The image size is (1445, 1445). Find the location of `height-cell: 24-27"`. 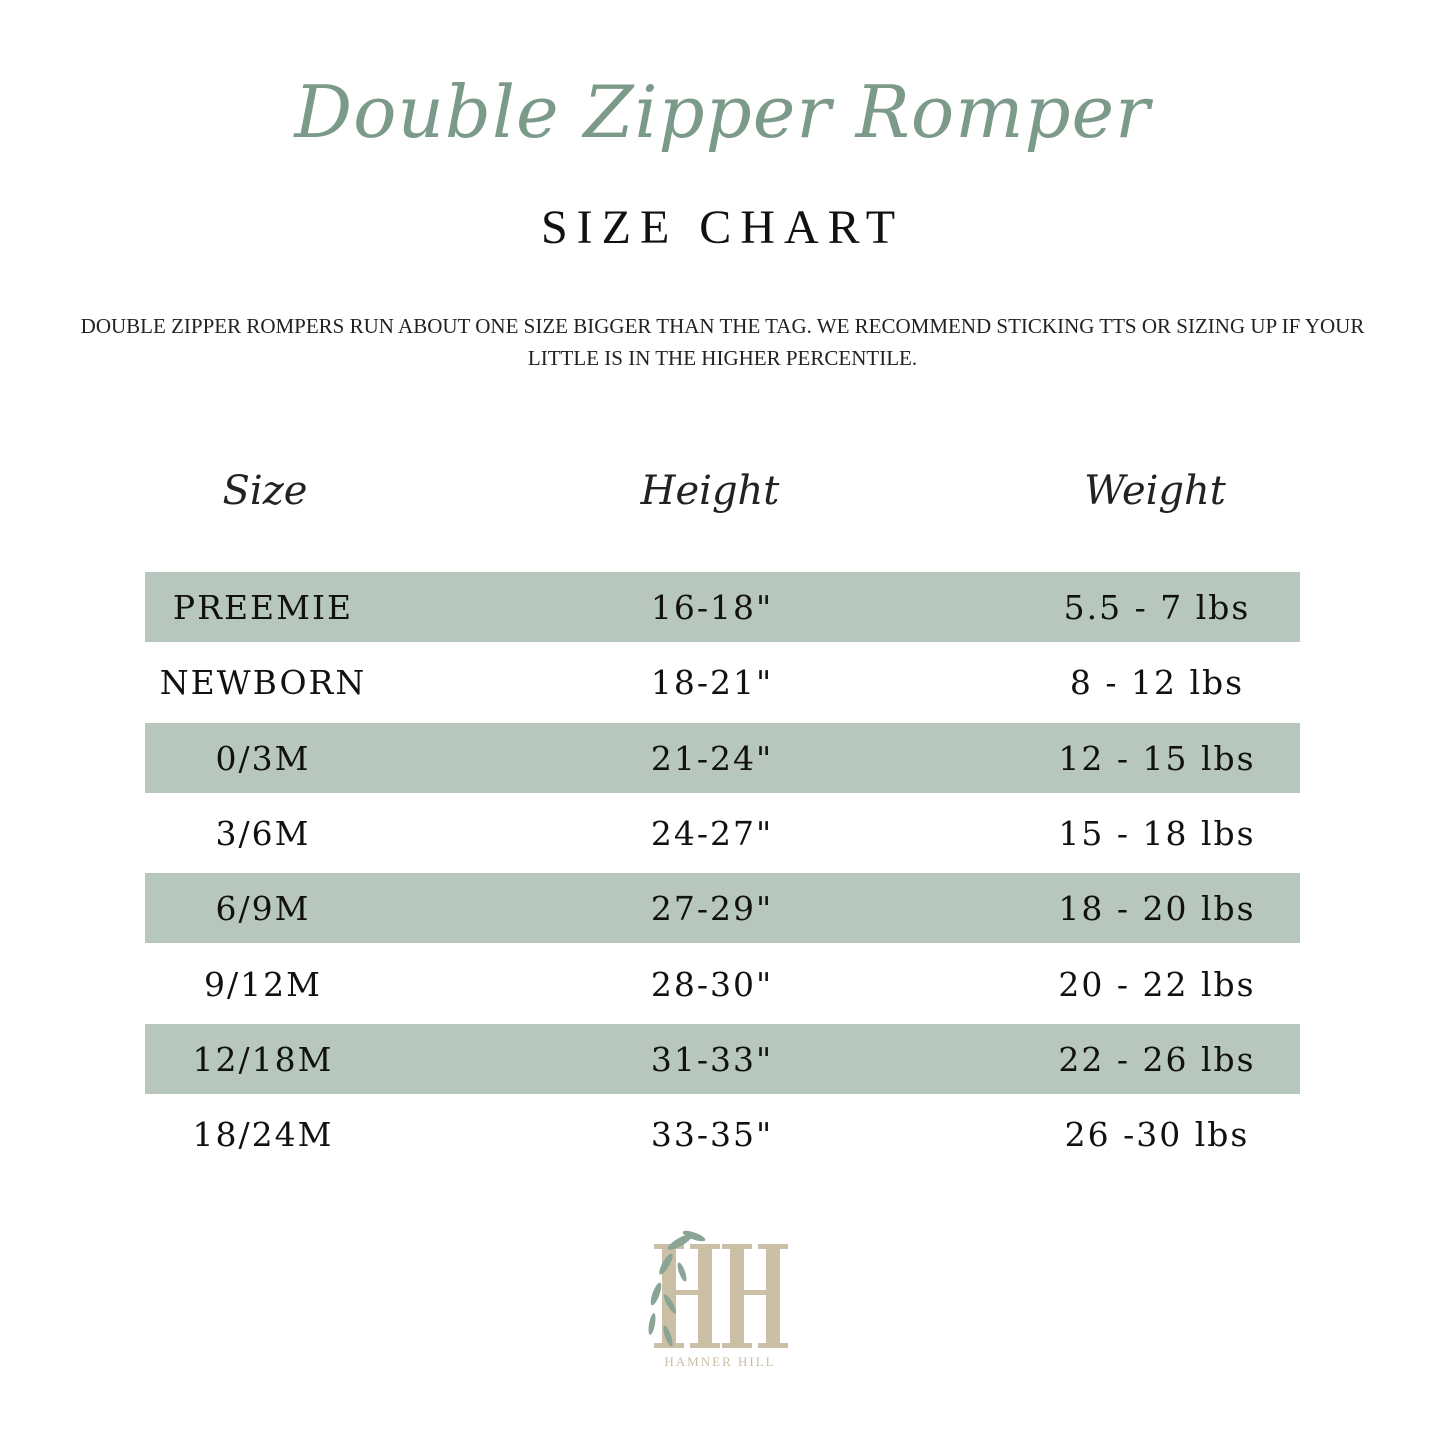

height-cell: 24-27" is located at coordinates (712, 833).